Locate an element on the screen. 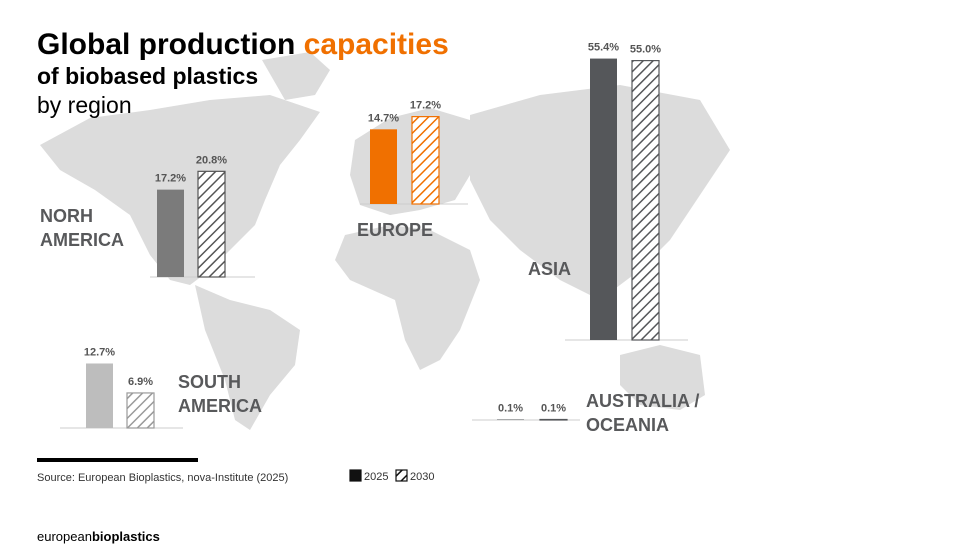 Image resolution: width=979 pixels, height=556 pixels. region-label: SOUTH is located at coordinates (209, 382).